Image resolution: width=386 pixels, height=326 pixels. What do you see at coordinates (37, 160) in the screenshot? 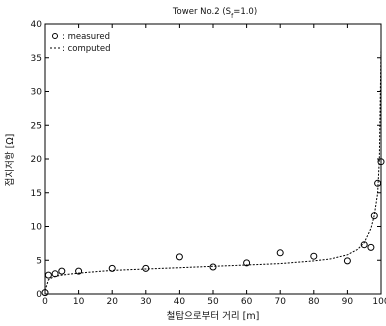
I see `y-tick-label: 20` at bounding box center [37, 160].